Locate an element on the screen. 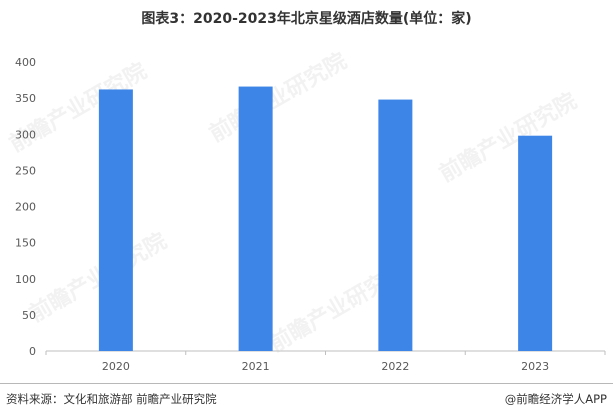  y-tick-label: 150 is located at coordinates (25, 243).